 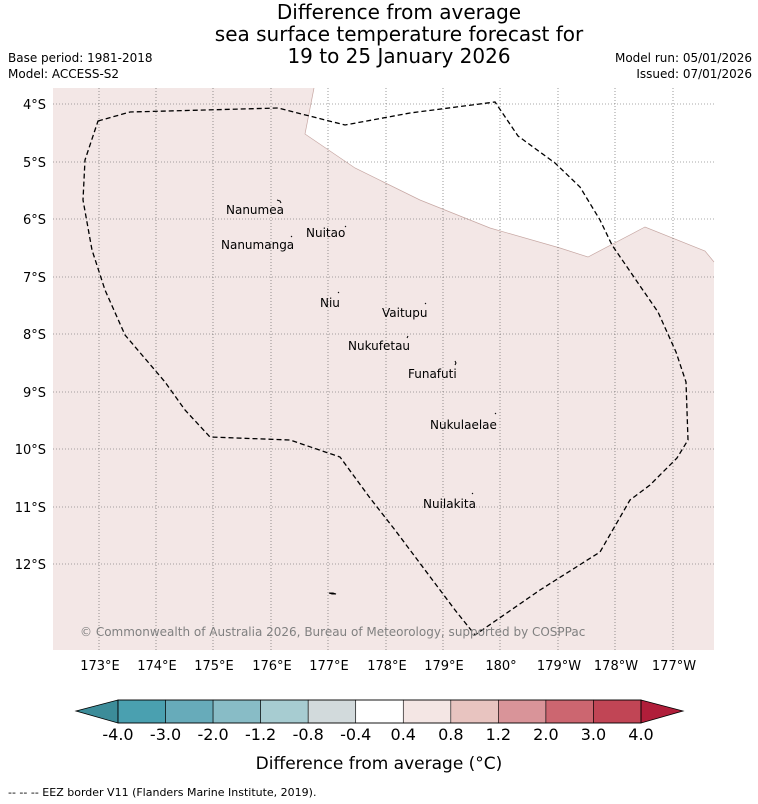 I want to click on title-line-1: Difference from average, so click(x=399, y=12).